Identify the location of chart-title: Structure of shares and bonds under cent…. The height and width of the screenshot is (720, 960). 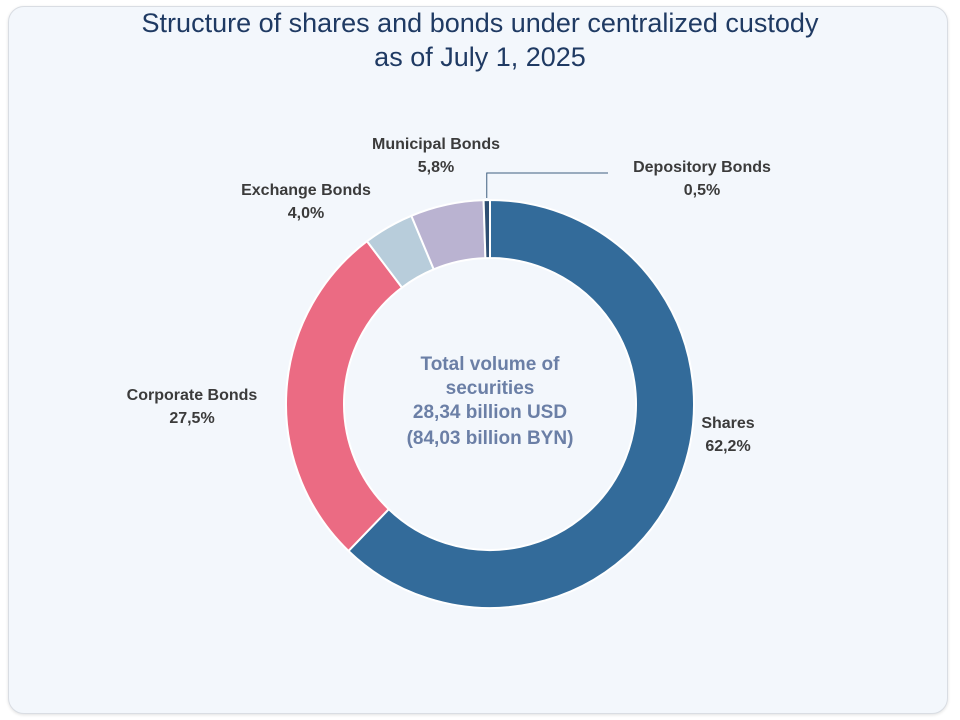
(480, 40).